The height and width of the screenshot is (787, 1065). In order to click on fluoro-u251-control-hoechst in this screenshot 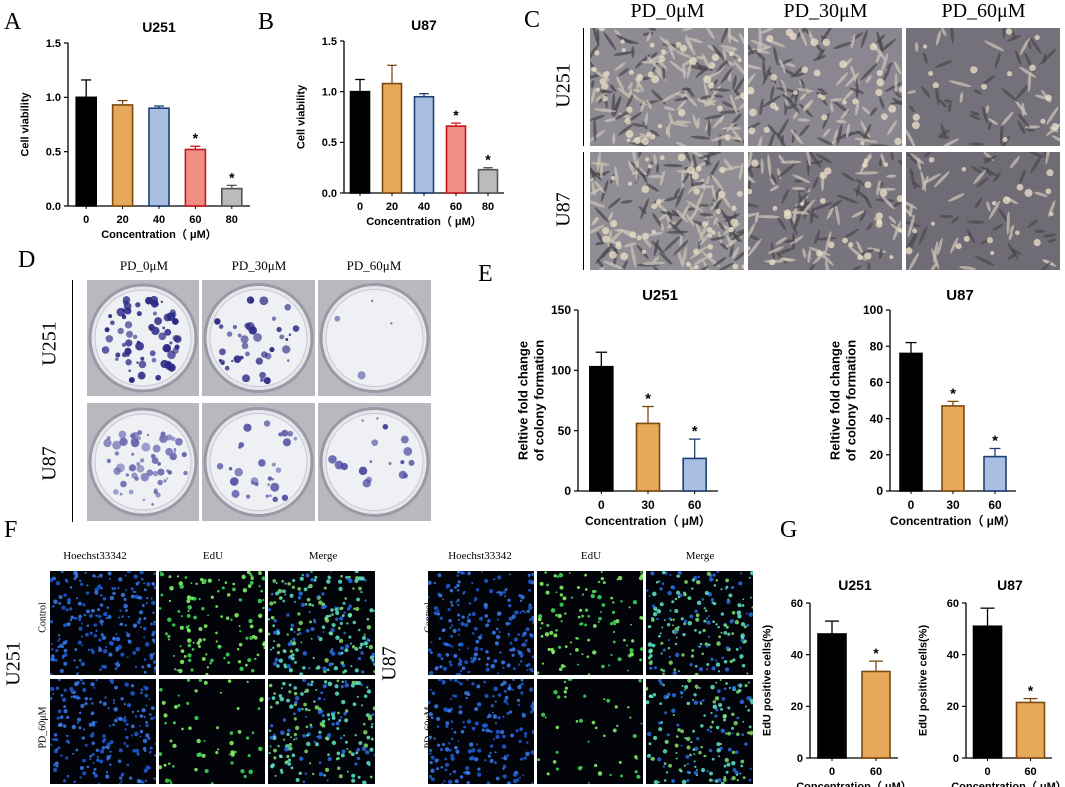, I will do `click(103, 623)`.